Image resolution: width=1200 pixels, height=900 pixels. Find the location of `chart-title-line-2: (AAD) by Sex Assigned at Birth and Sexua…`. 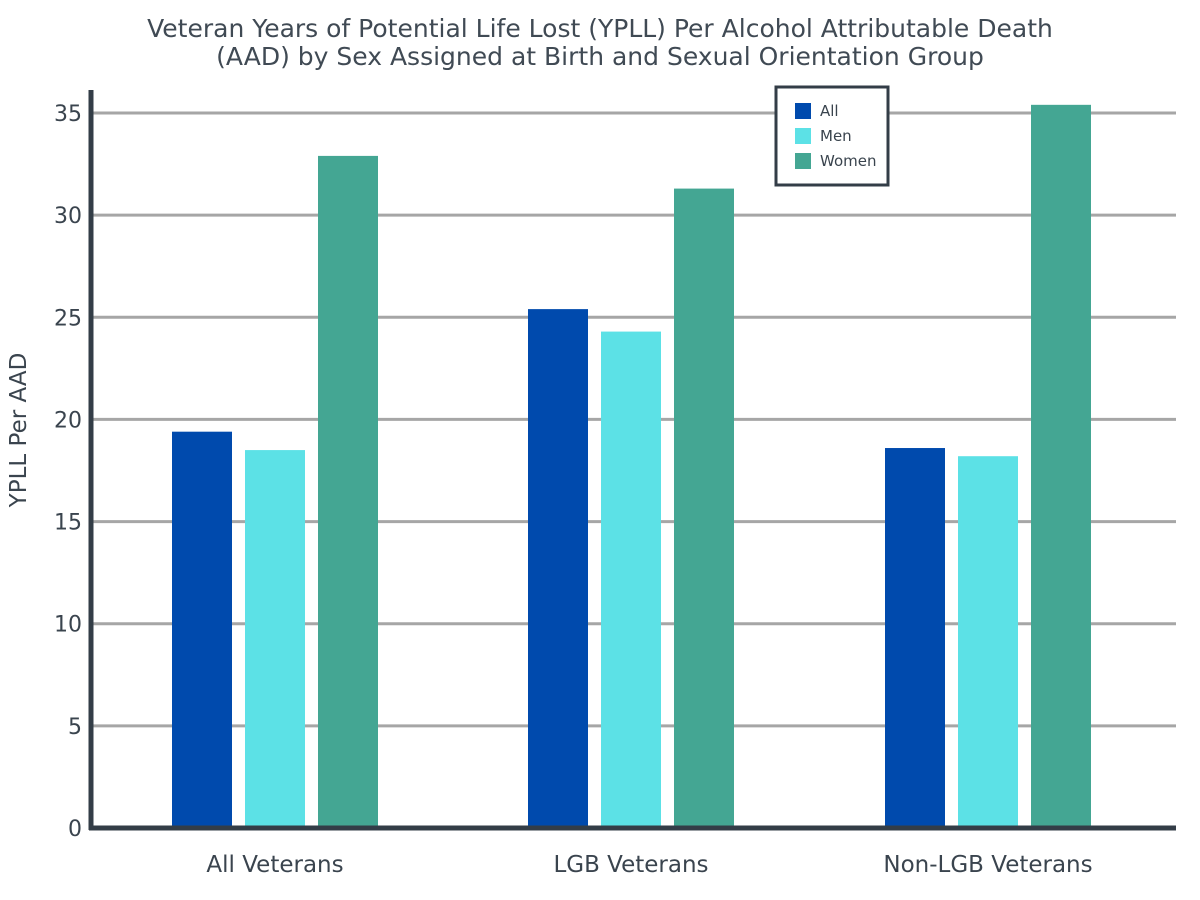

chart-title-line-2: (AAD) by Sex Assigned at Birth and Sexua… is located at coordinates (600, 56).